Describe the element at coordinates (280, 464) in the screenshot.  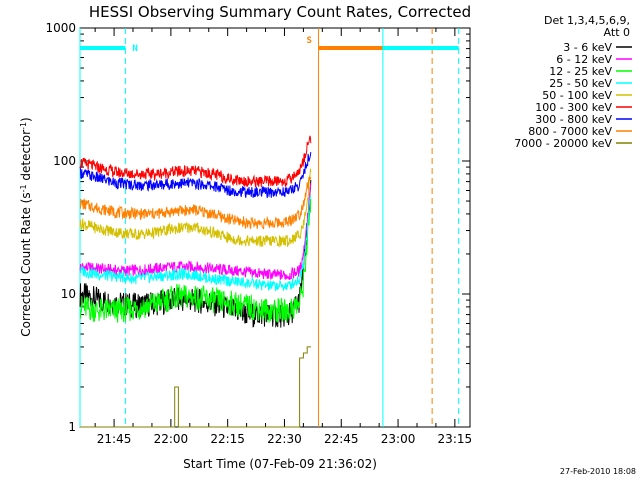
I see `x-axis-label: Start Time (07-Feb-09 21:36:02)` at that location.